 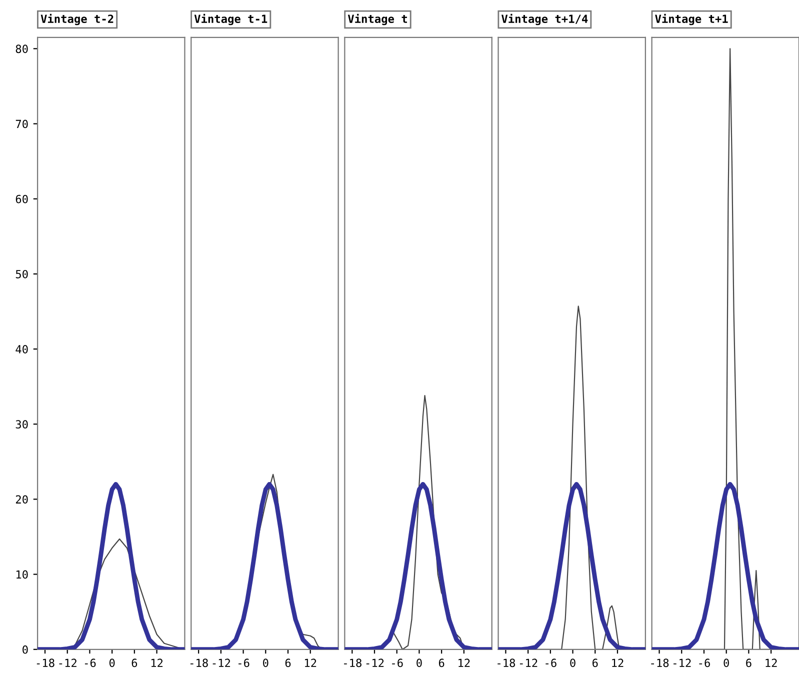 What do you see at coordinates (22, 124) in the screenshot?
I see `y-tick-label: 70` at bounding box center [22, 124].